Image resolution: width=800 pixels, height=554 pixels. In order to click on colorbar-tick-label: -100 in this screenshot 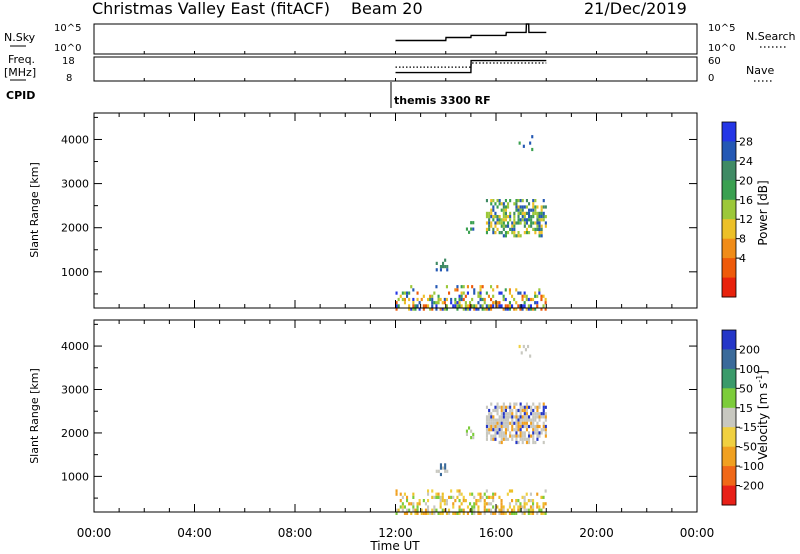, I will do `click(751, 466)`.